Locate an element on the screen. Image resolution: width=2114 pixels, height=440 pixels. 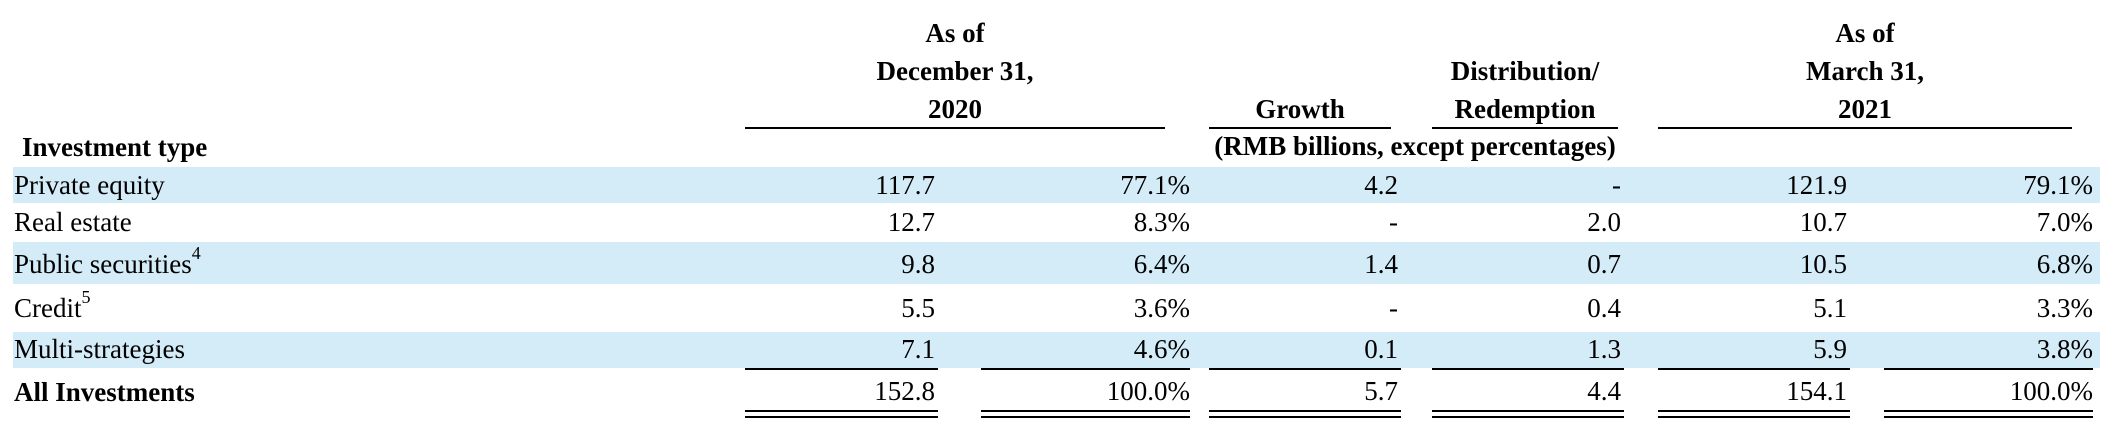
header-mar-line2: March 31, is located at coordinates (1865, 71).